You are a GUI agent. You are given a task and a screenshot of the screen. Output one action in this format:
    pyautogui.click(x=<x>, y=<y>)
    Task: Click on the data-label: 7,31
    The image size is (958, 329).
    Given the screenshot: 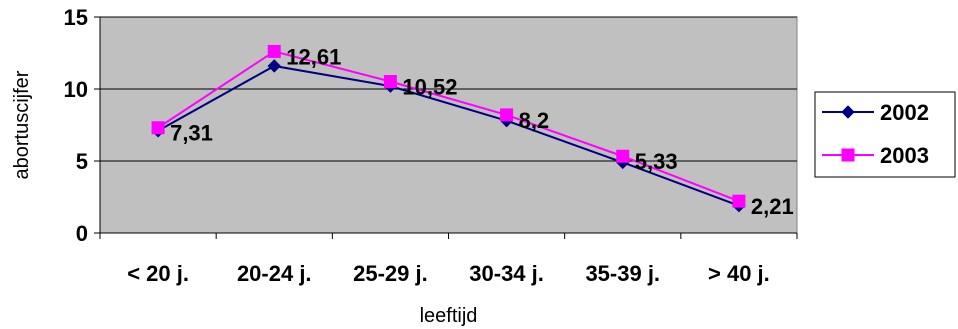 What is the action you would take?
    pyautogui.click(x=191, y=133)
    